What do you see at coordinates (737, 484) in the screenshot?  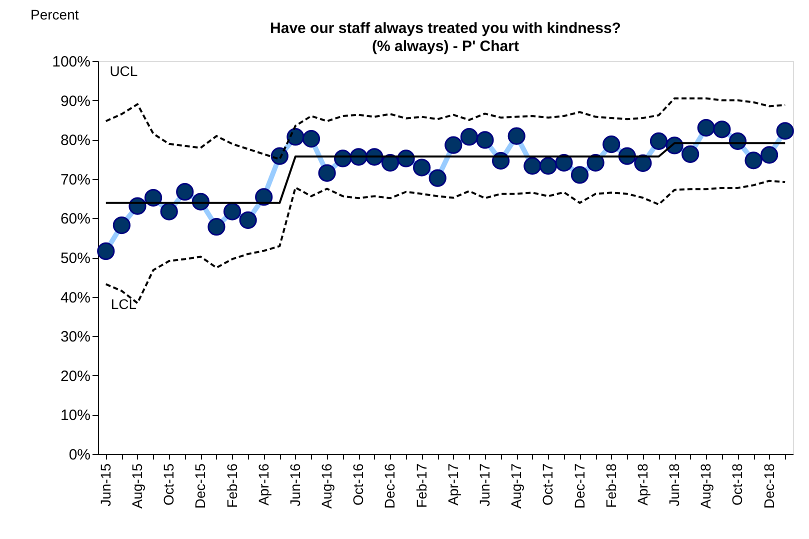 I see `x-tick-label: Oct-18` at bounding box center [737, 484].